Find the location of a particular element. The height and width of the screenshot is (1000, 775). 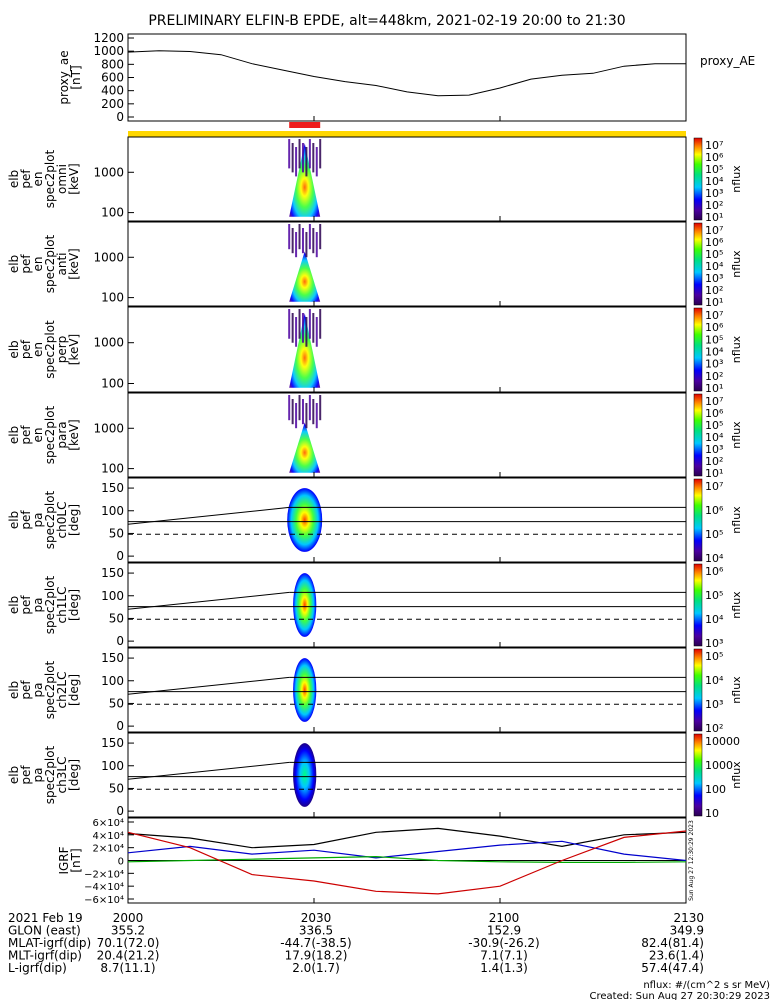

footer-cell: 2021 Feb 19 is located at coordinates (45, 918).